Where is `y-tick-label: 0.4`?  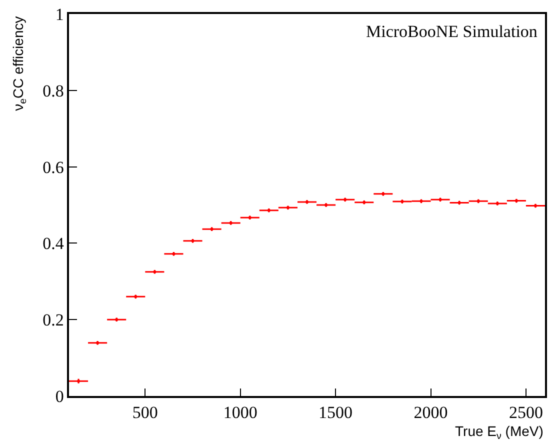
y-tick-label: 0.4 is located at coordinates (53, 244).